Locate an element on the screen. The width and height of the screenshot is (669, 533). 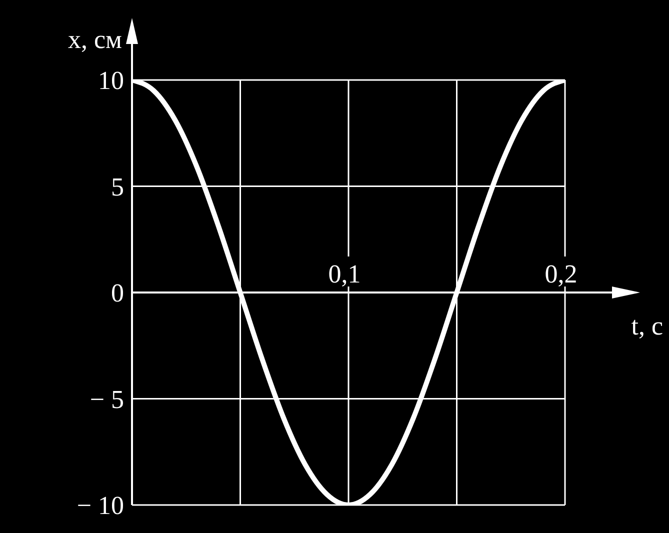
x-tick-label: 0,2 is located at coordinates (561, 274).